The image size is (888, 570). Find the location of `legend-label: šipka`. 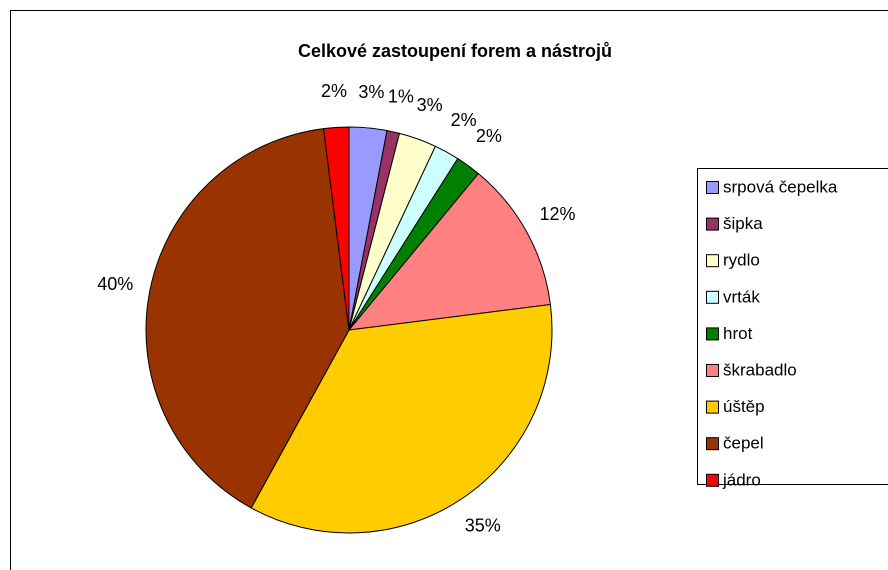

legend-label: šipka is located at coordinates (743, 223).